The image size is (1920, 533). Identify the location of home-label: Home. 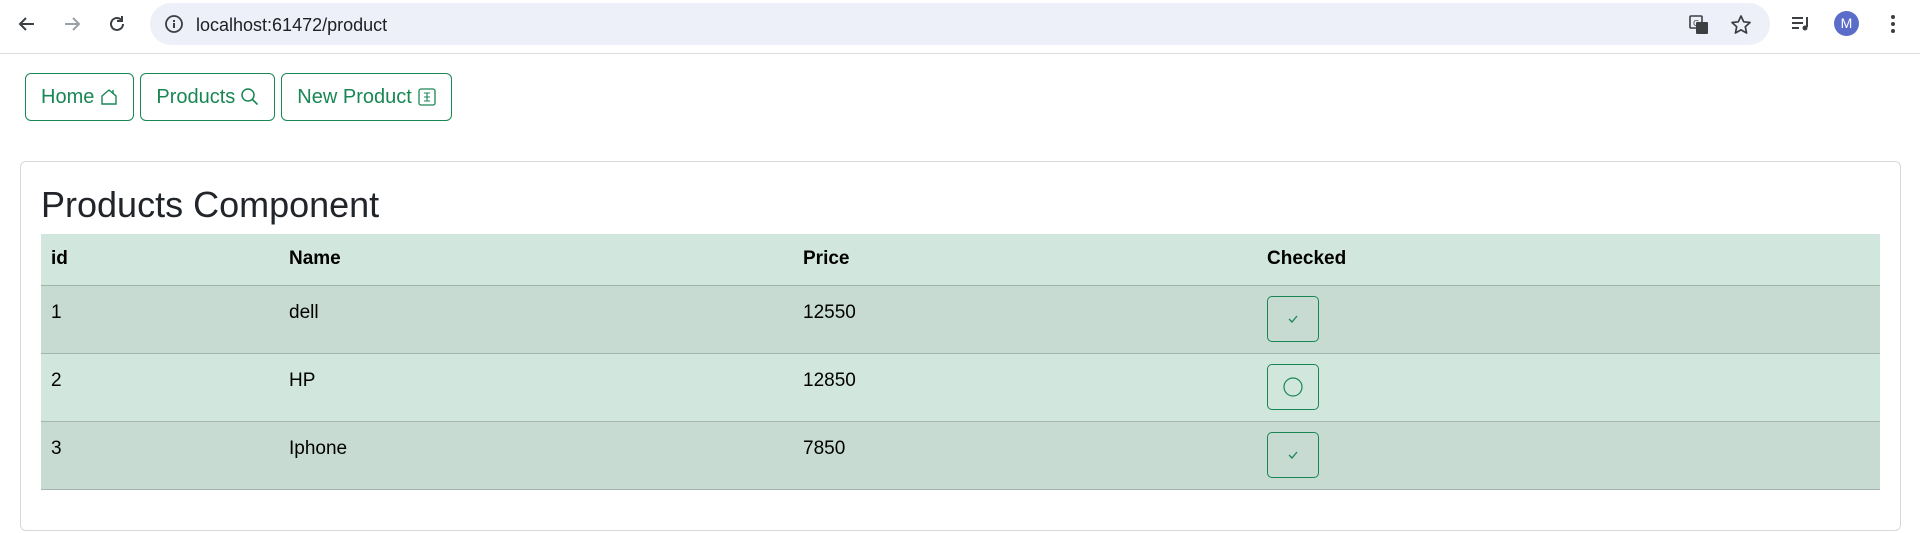
(68, 96).